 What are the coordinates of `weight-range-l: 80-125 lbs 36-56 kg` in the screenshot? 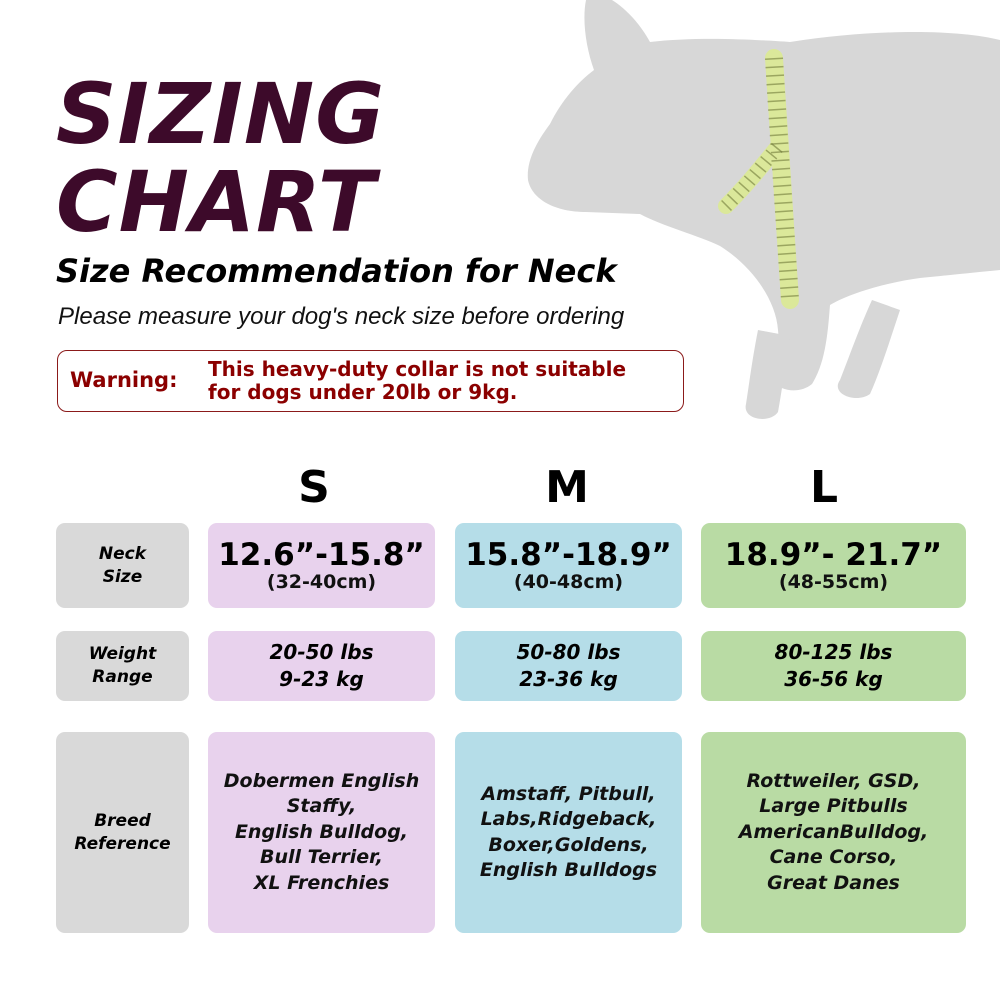 It's located at (833, 666).